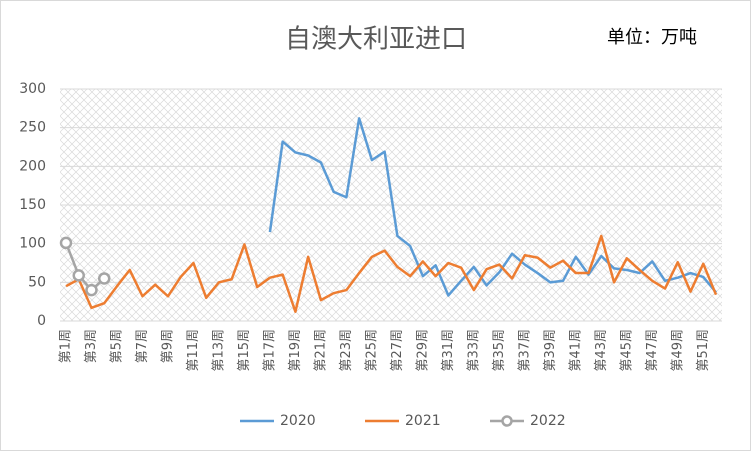  What do you see at coordinates (32, 89) in the screenshot?
I see `y-tick-label: 300` at bounding box center [32, 89].